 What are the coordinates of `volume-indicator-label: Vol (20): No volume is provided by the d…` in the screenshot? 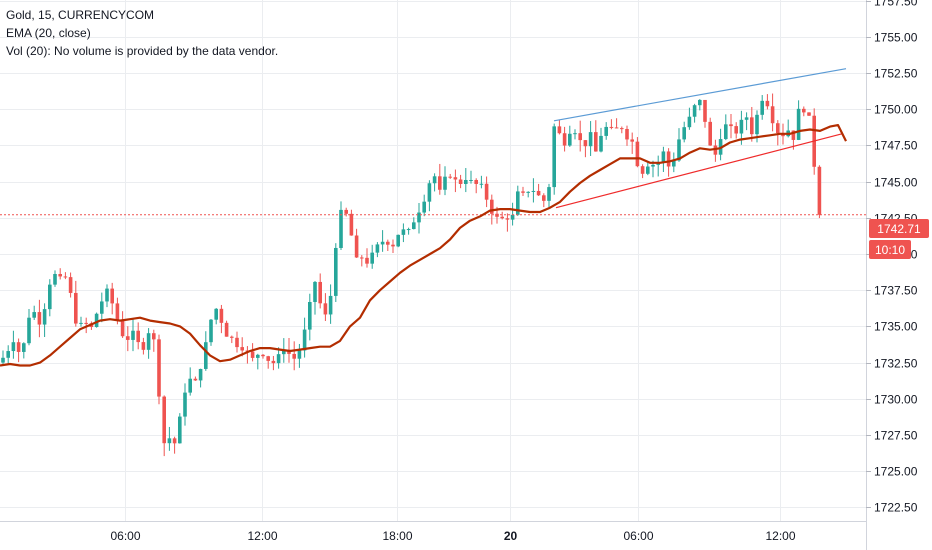 It's located at (142, 51).